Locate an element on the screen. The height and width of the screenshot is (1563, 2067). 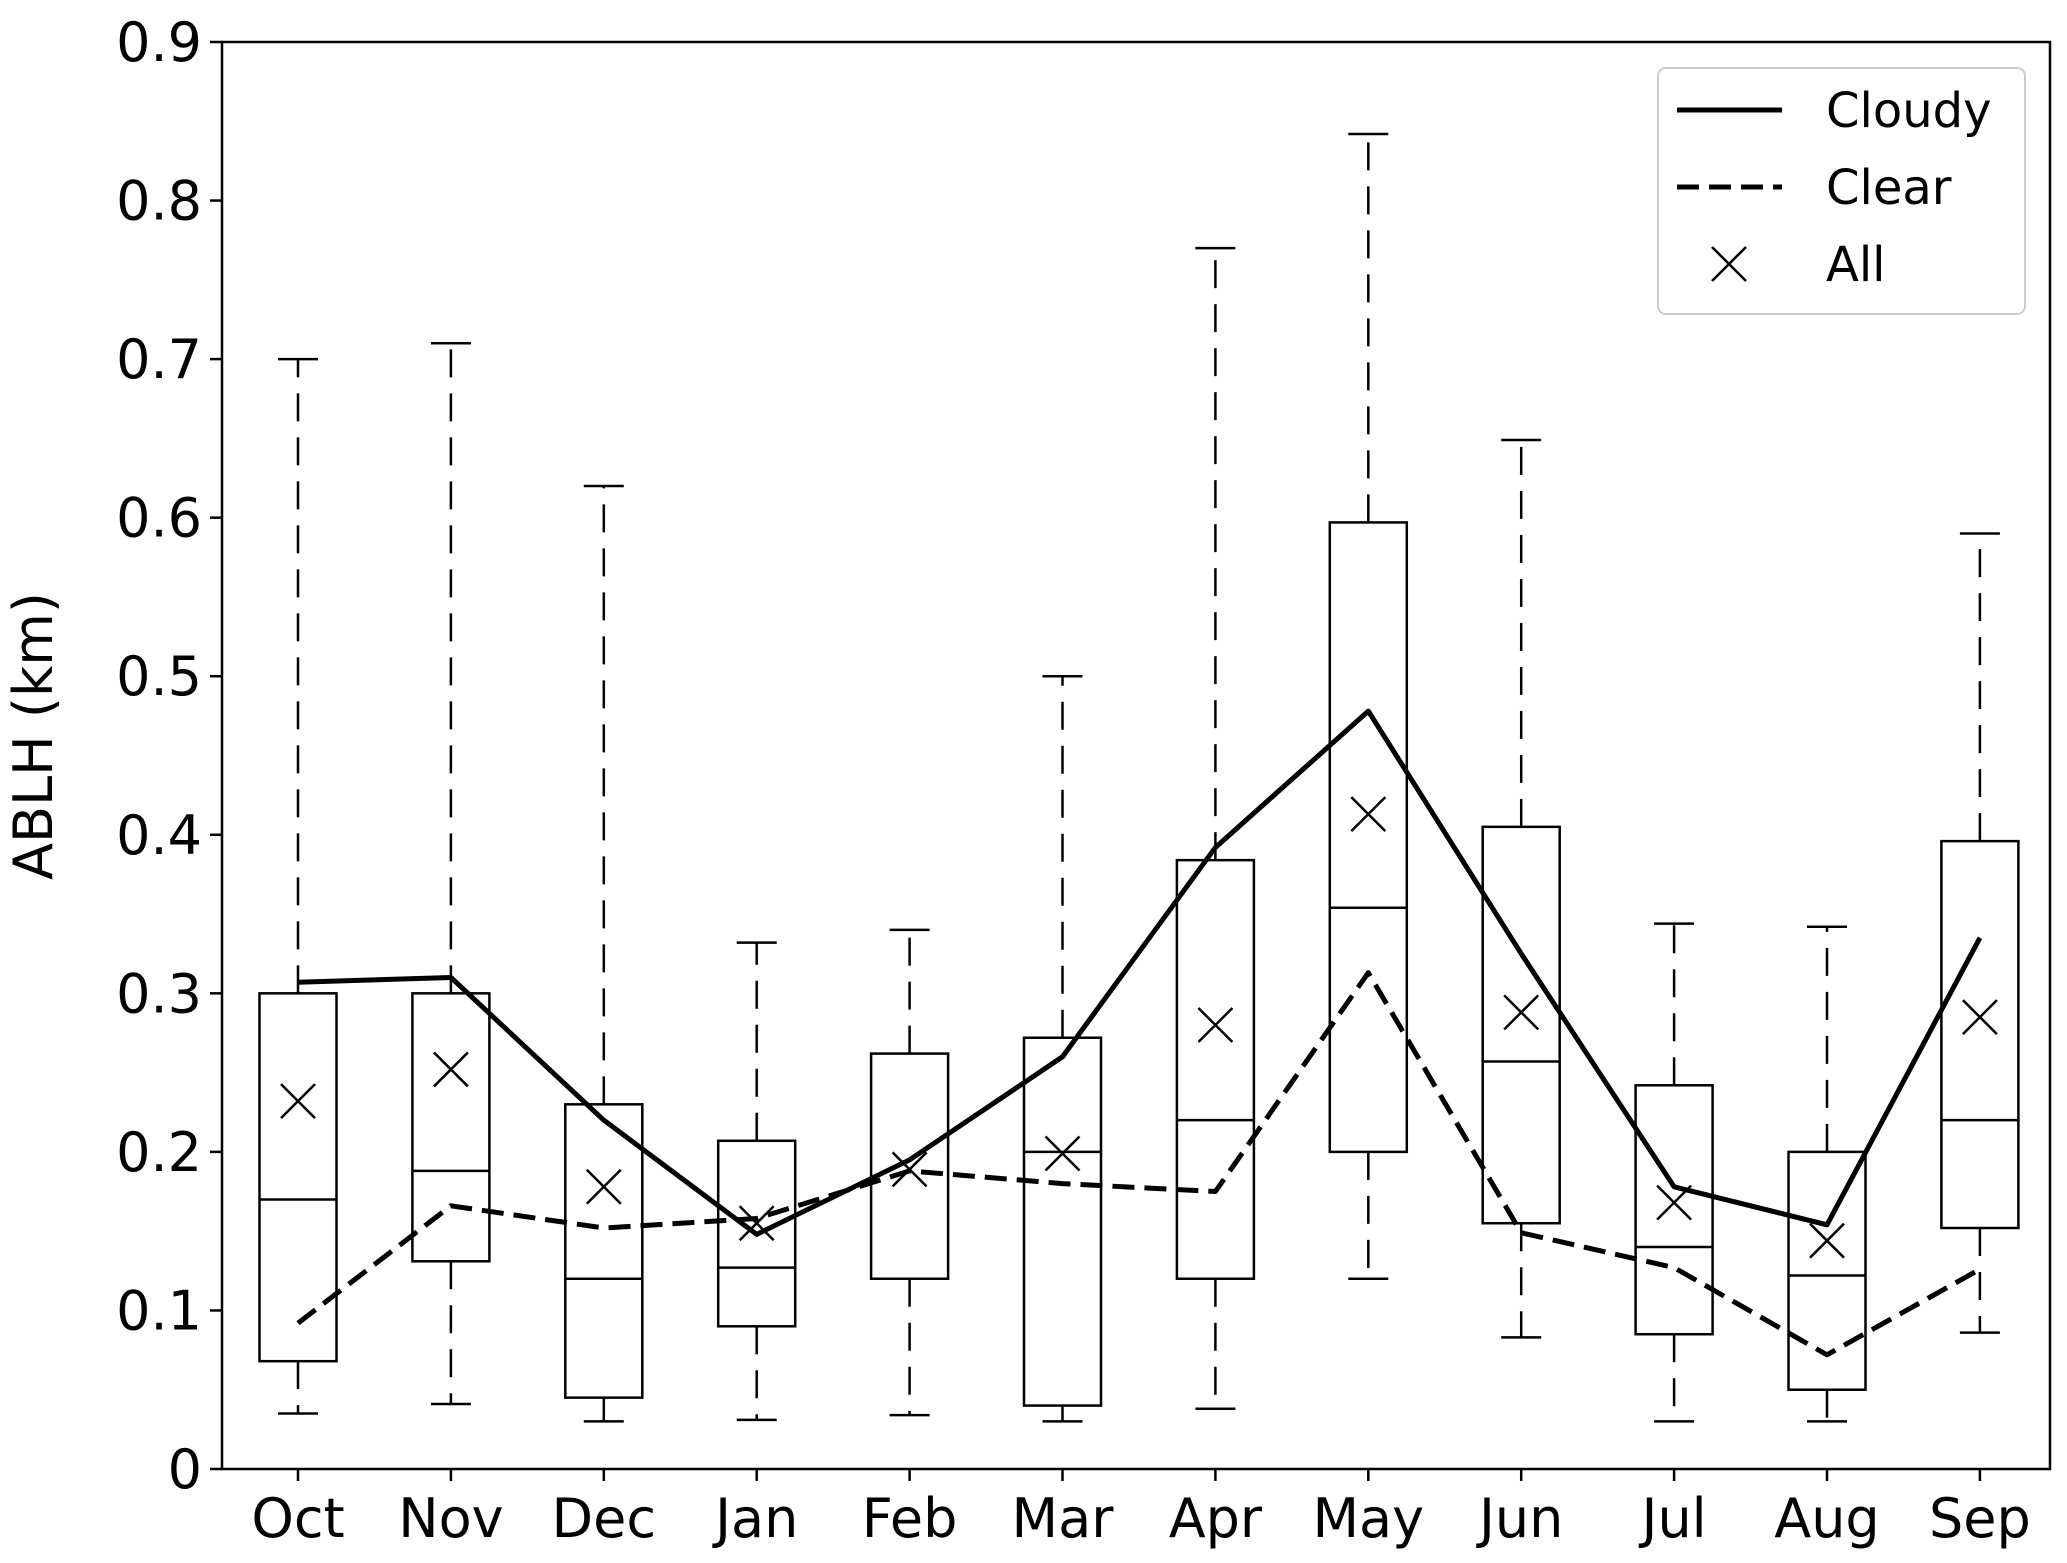
legend-cloudy-label: Cloudy is located at coordinates (1909, 111).